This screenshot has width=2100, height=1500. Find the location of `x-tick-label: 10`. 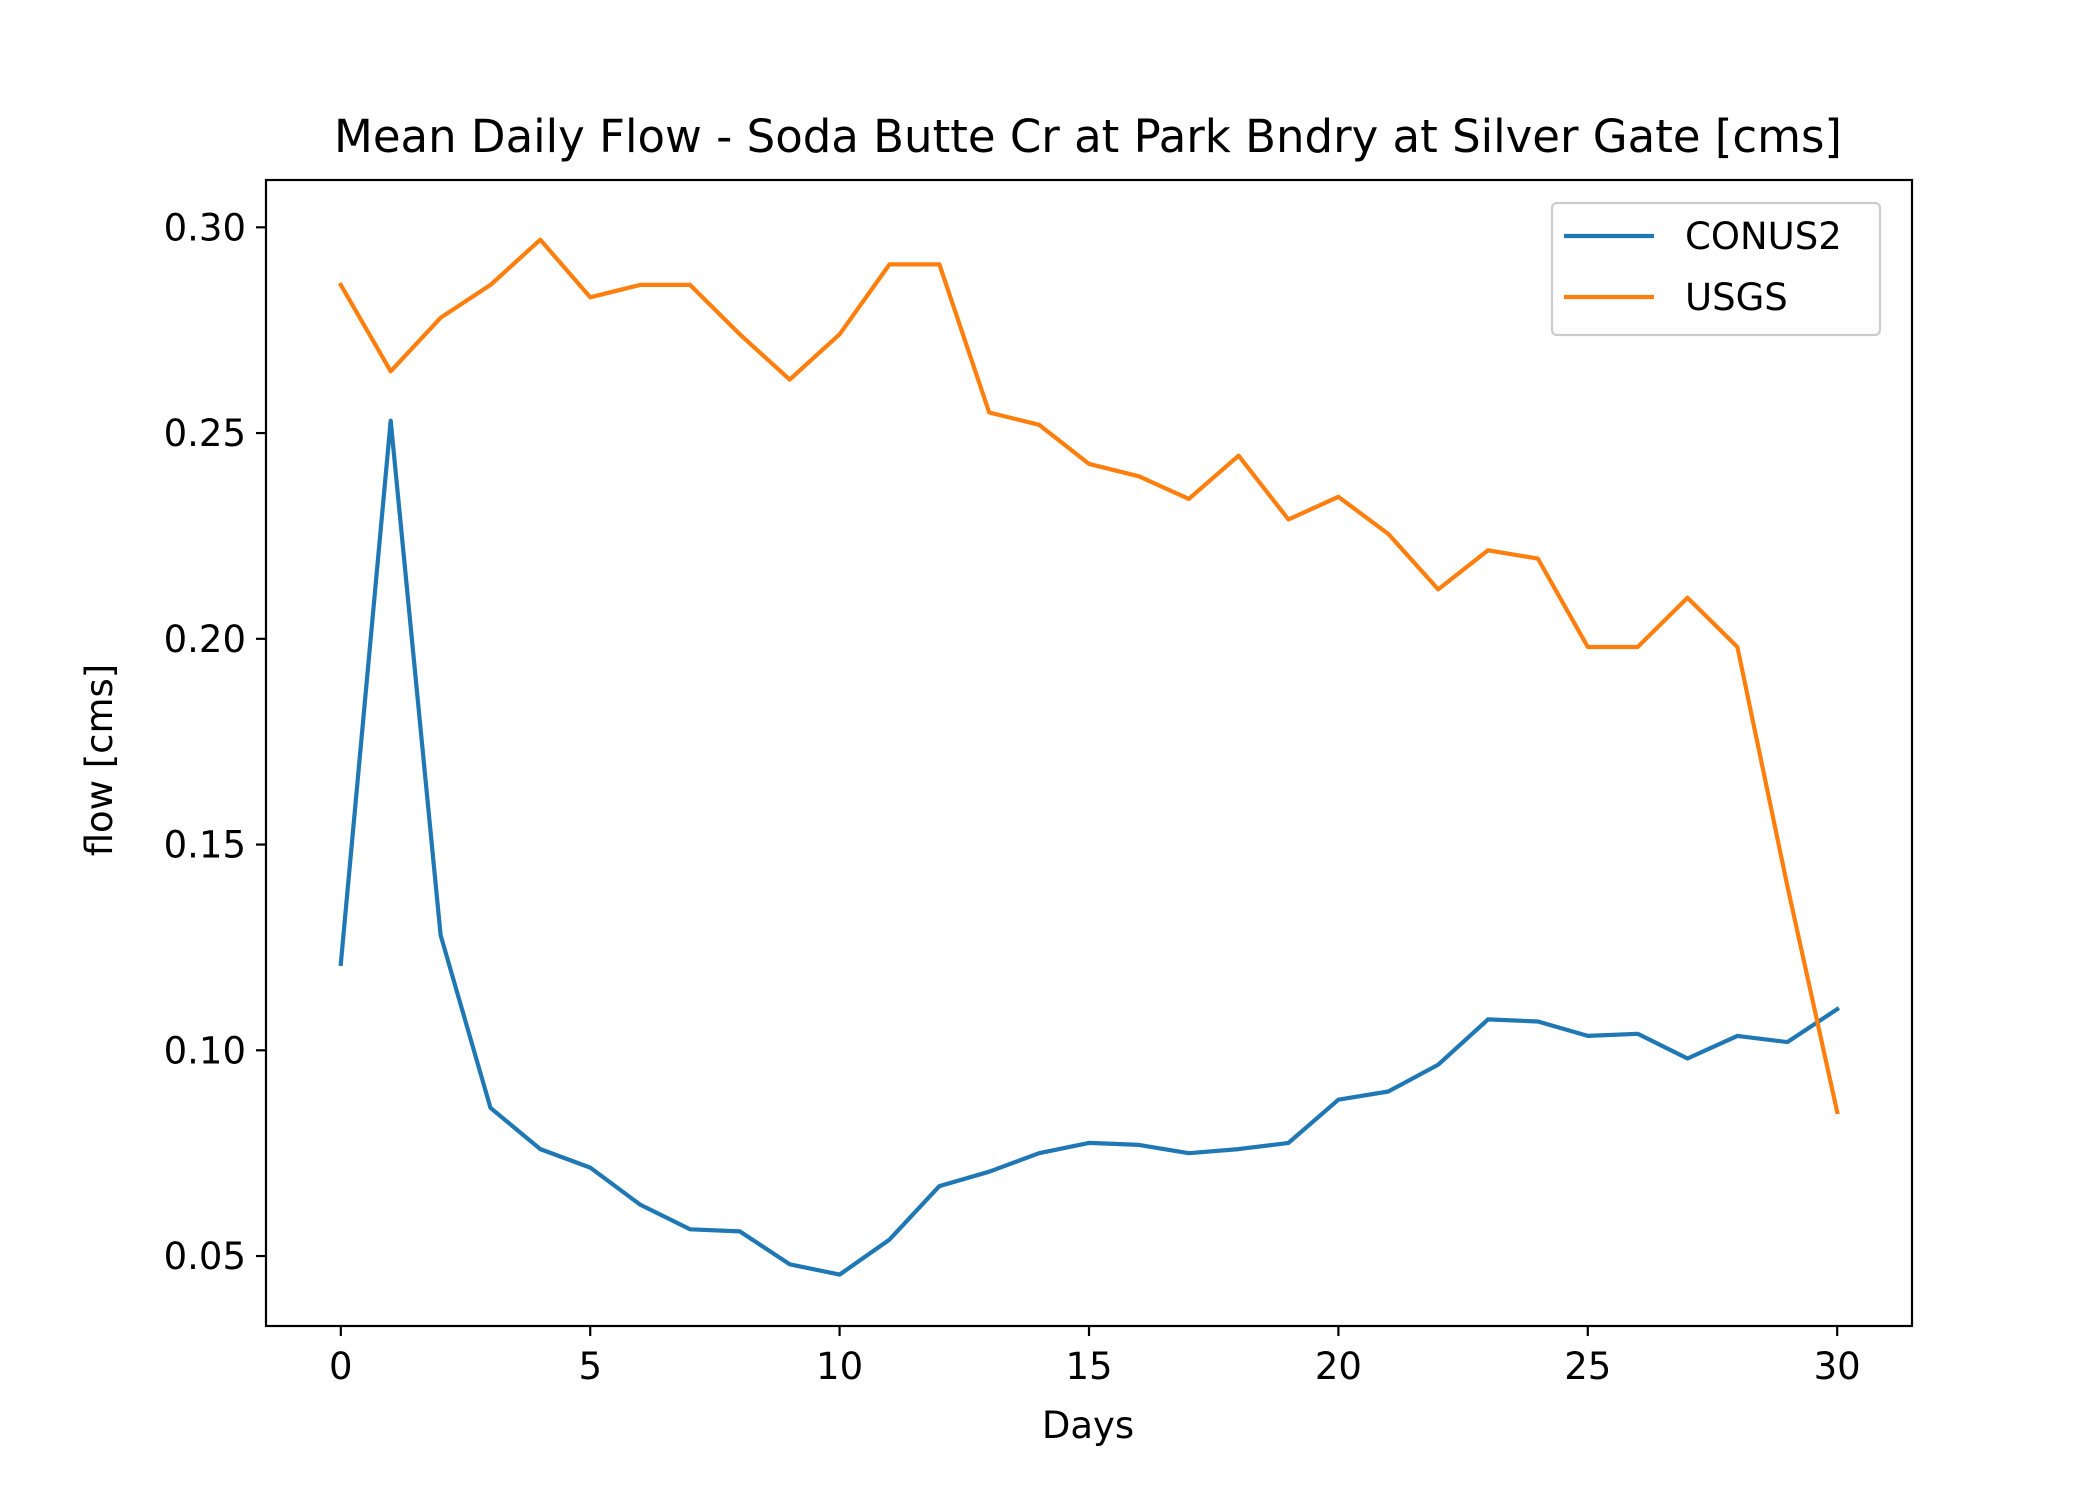

x-tick-label: 10 is located at coordinates (839, 1366).